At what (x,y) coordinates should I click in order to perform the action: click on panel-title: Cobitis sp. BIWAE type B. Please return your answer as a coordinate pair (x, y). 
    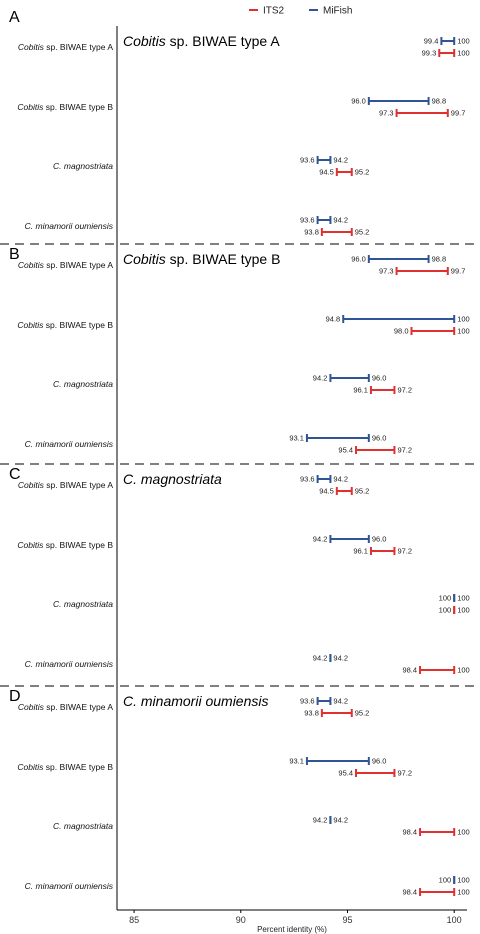
    Looking at the image, I should click on (201, 259).